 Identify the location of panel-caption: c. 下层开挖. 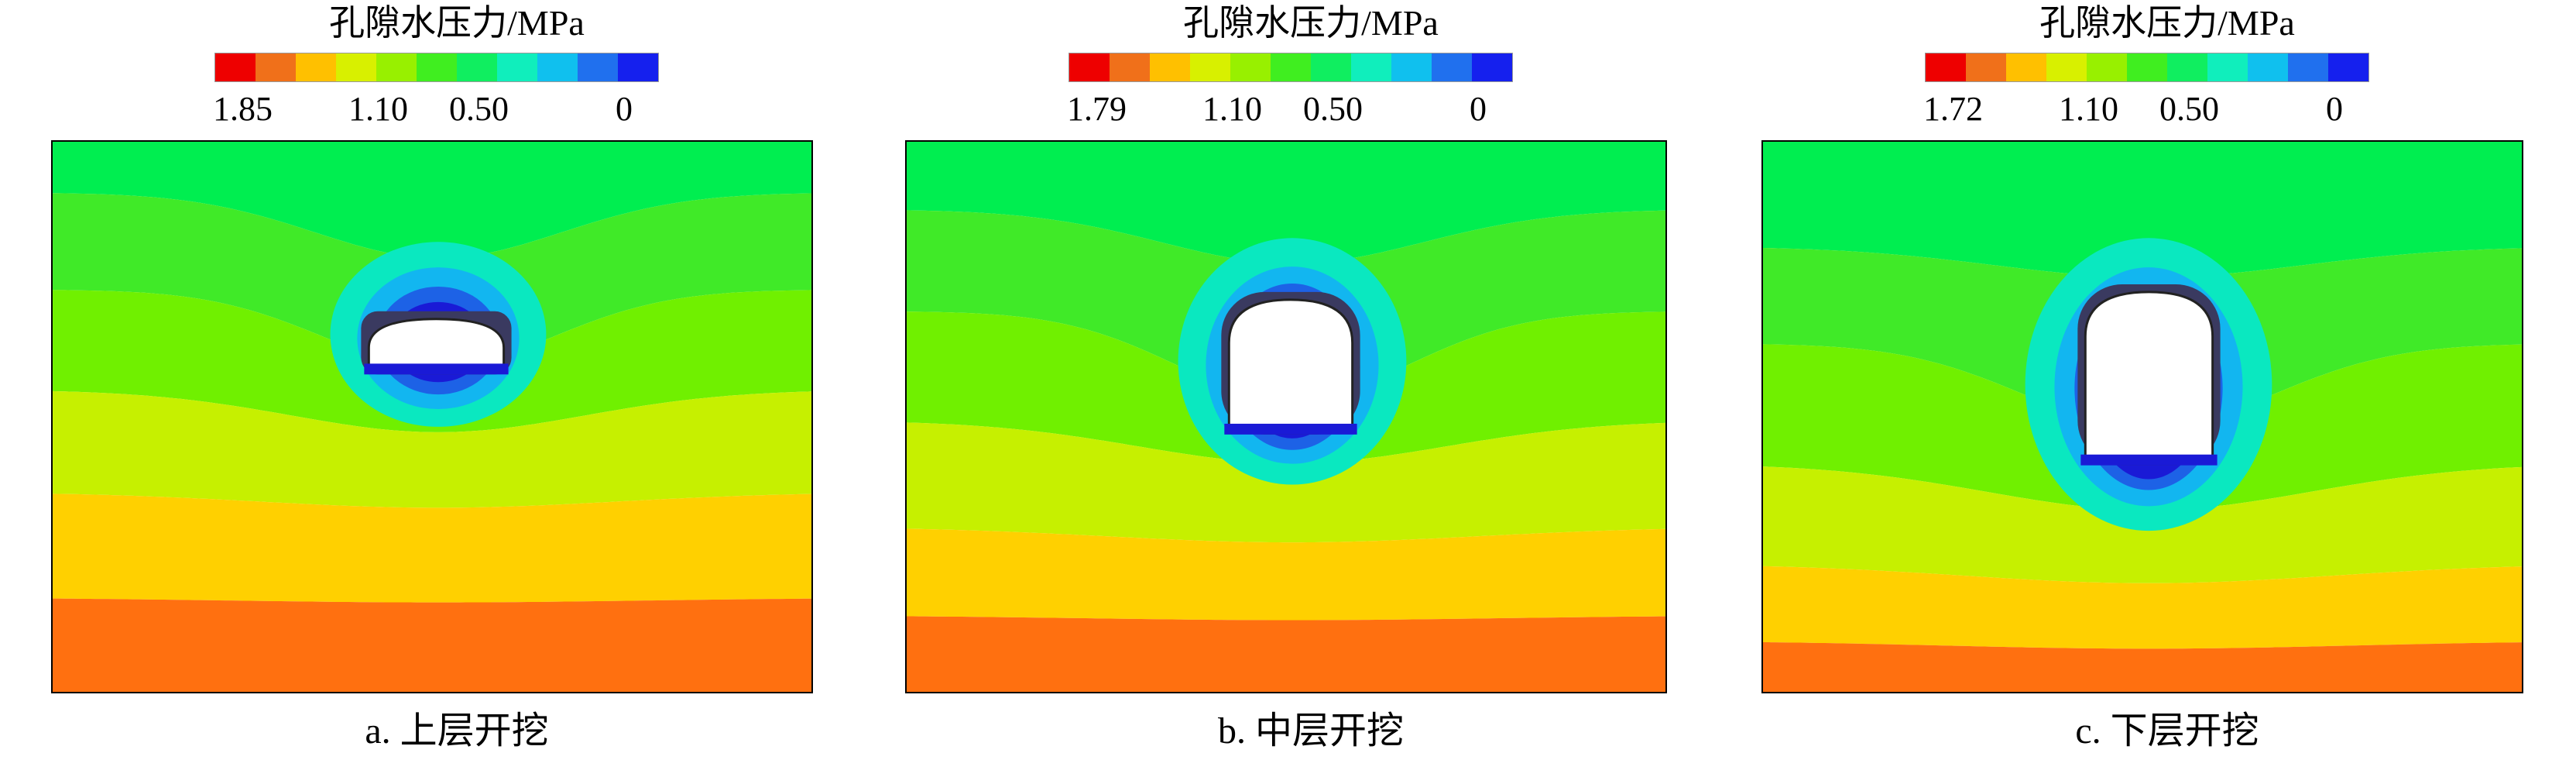
(2167, 730).